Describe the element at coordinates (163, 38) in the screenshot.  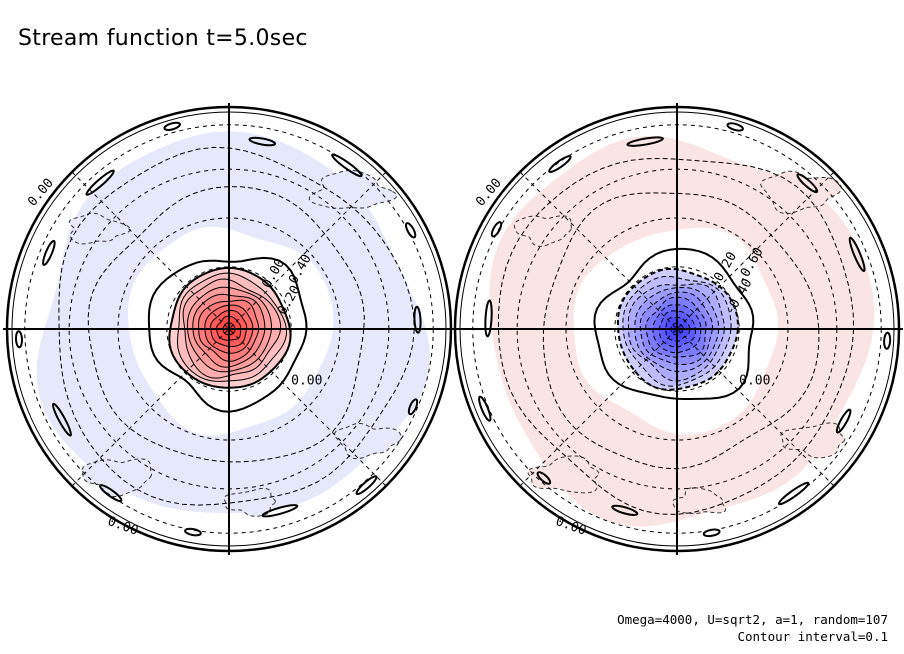
I see `plot-title: Stream function t=5.0sec` at that location.